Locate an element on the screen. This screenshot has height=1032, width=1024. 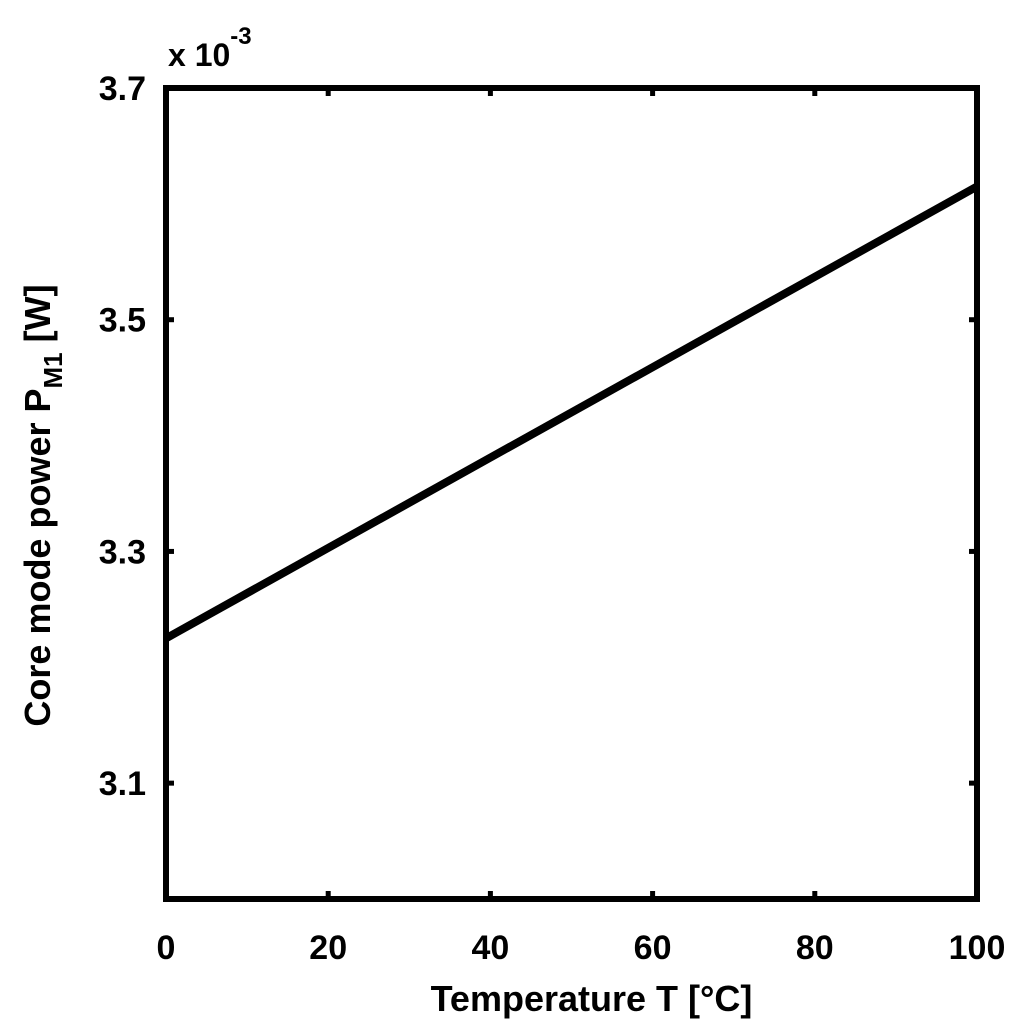
x-axis-label: Temperature T [°C] is located at coordinates (592, 998).